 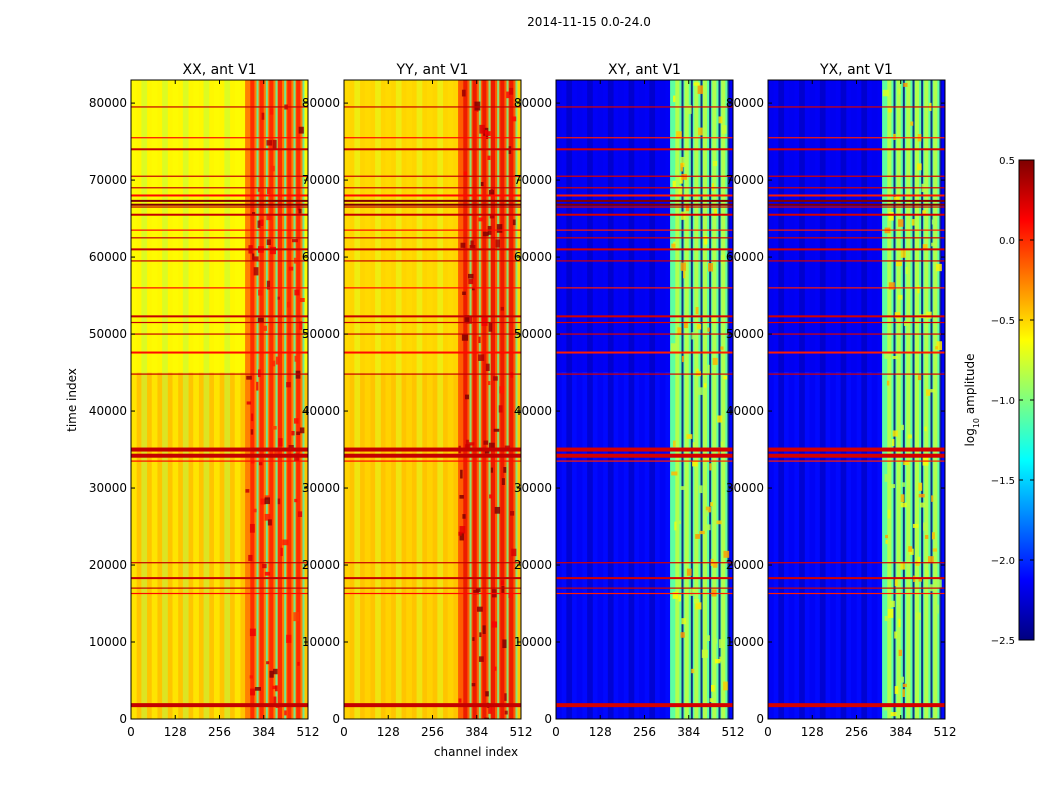 What do you see at coordinates (432, 399) in the screenshot?
I see `heatmap-image` at bounding box center [432, 399].